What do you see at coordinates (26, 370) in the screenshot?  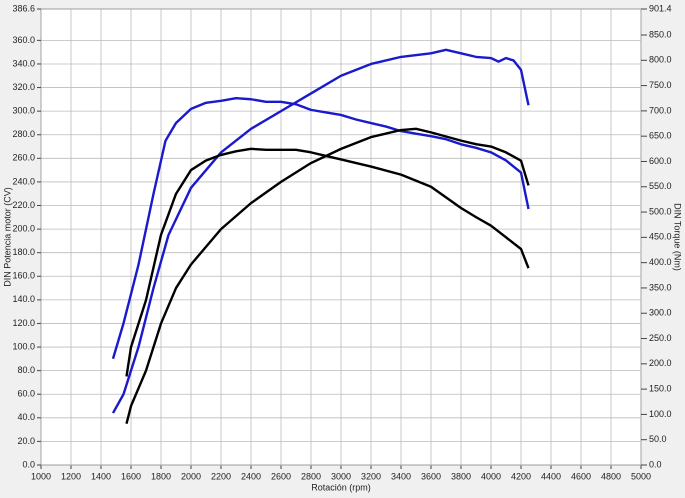 I see `y-tick-label: 80.0` at bounding box center [26, 370].